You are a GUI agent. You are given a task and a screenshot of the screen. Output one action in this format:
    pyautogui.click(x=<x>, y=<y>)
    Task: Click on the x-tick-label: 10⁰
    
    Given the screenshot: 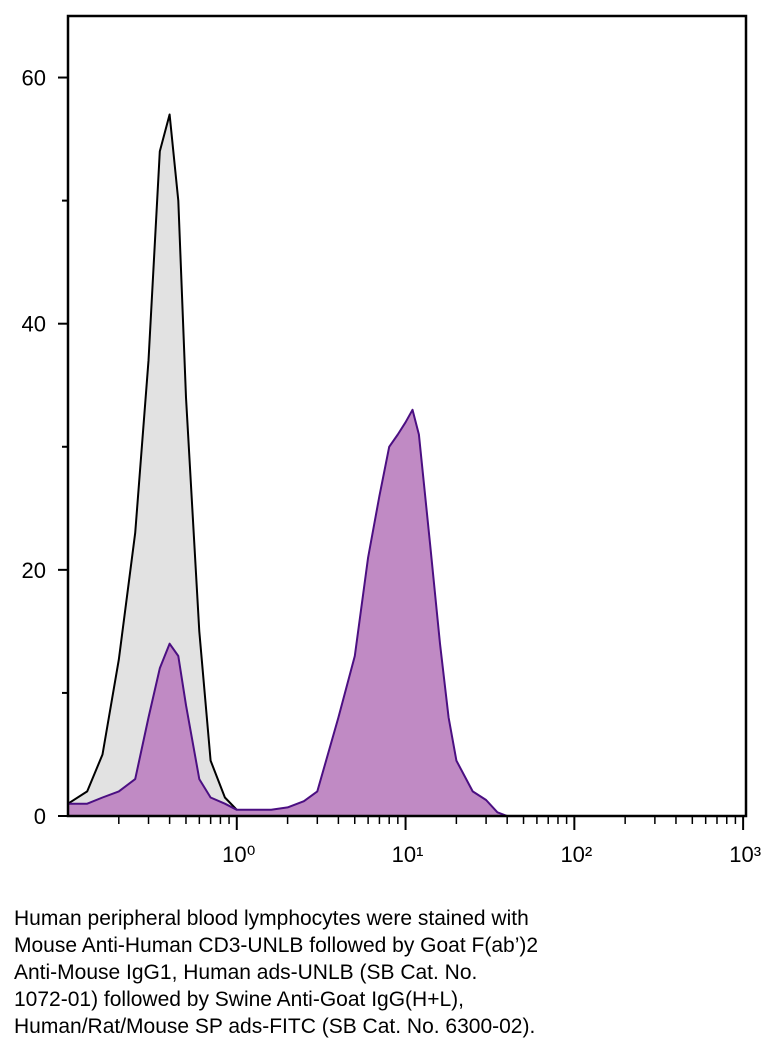 What is the action you would take?
    pyautogui.click(x=238, y=854)
    